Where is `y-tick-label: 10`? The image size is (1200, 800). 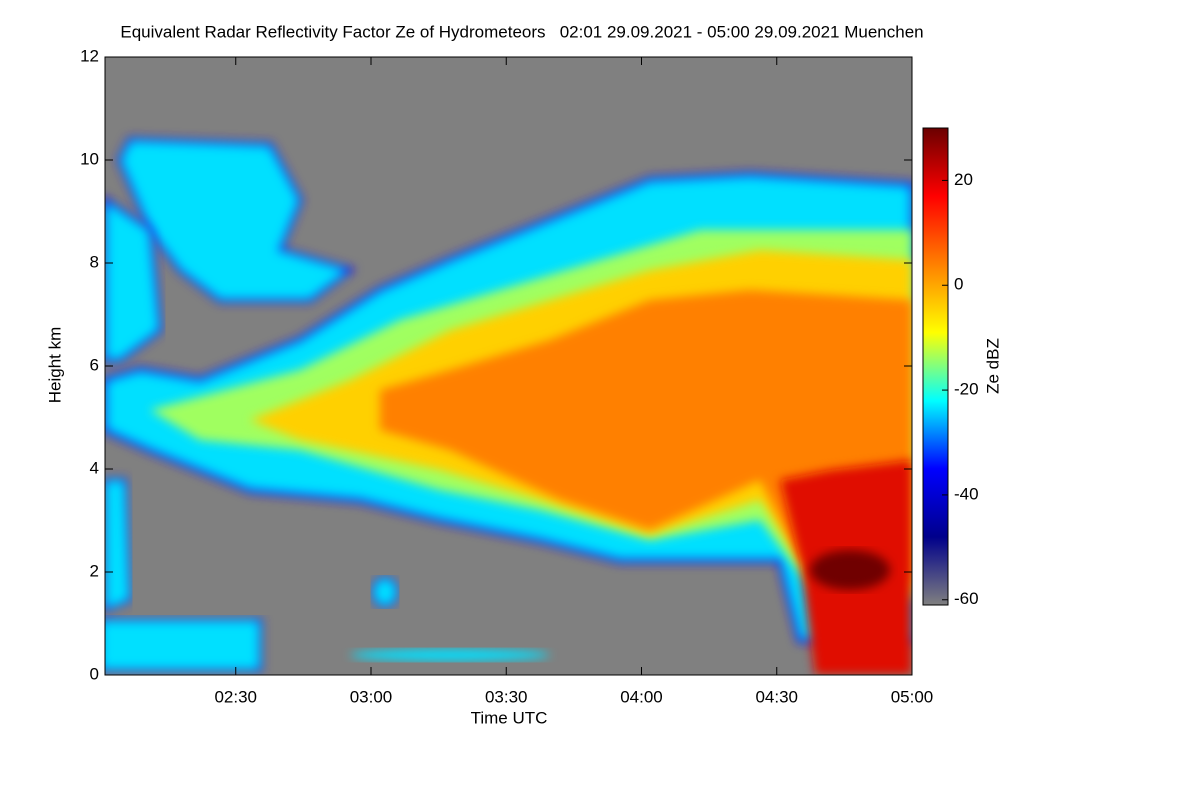 y-tick-label: 10 is located at coordinates (89, 158).